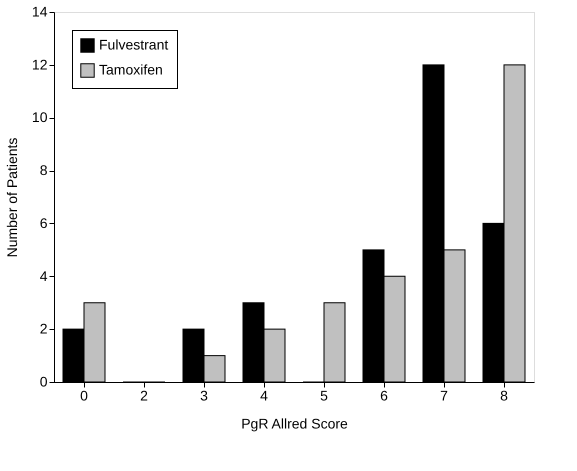 This screenshot has height=471, width=577. What do you see at coordinates (44, 328) in the screenshot?
I see `y-tick-label: 2` at bounding box center [44, 328].